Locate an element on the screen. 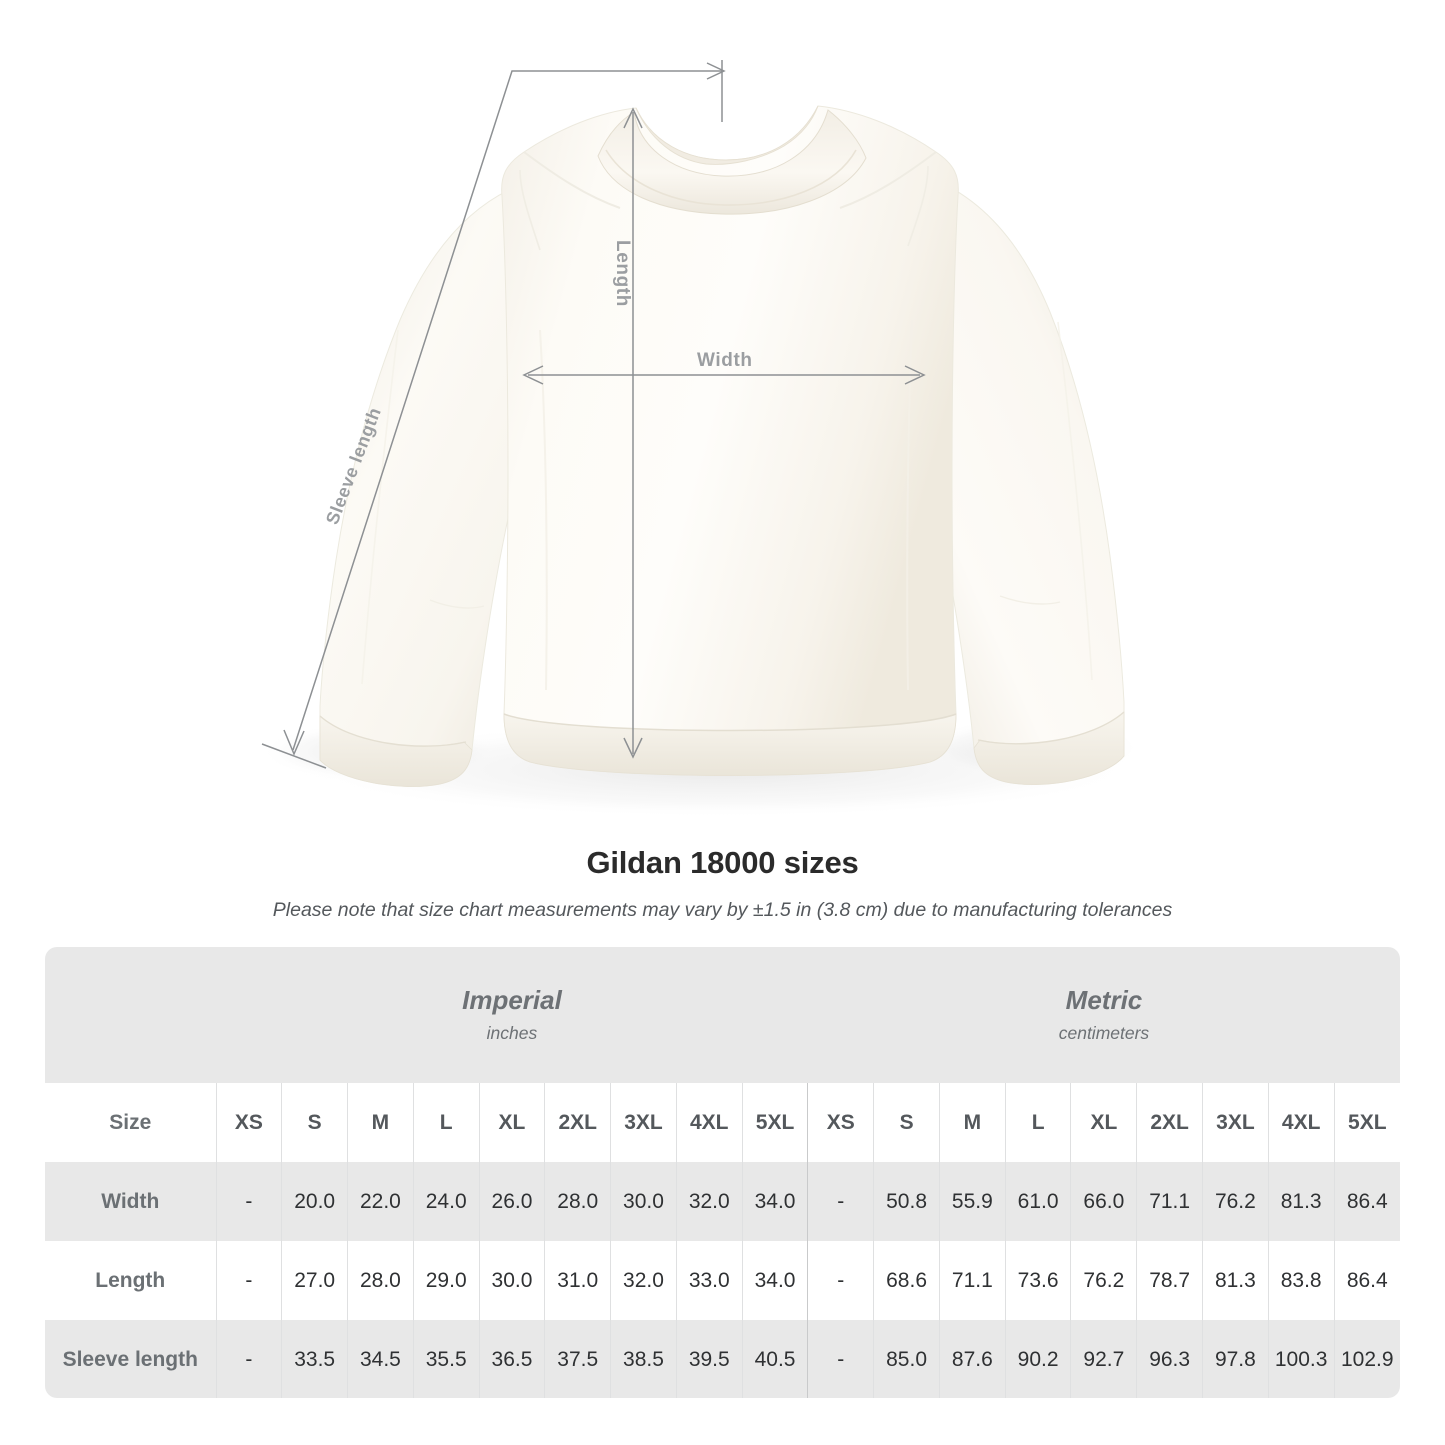 The width and height of the screenshot is (1445, 1445). size-header-metric-4xl: 4XL is located at coordinates (1301, 1122).